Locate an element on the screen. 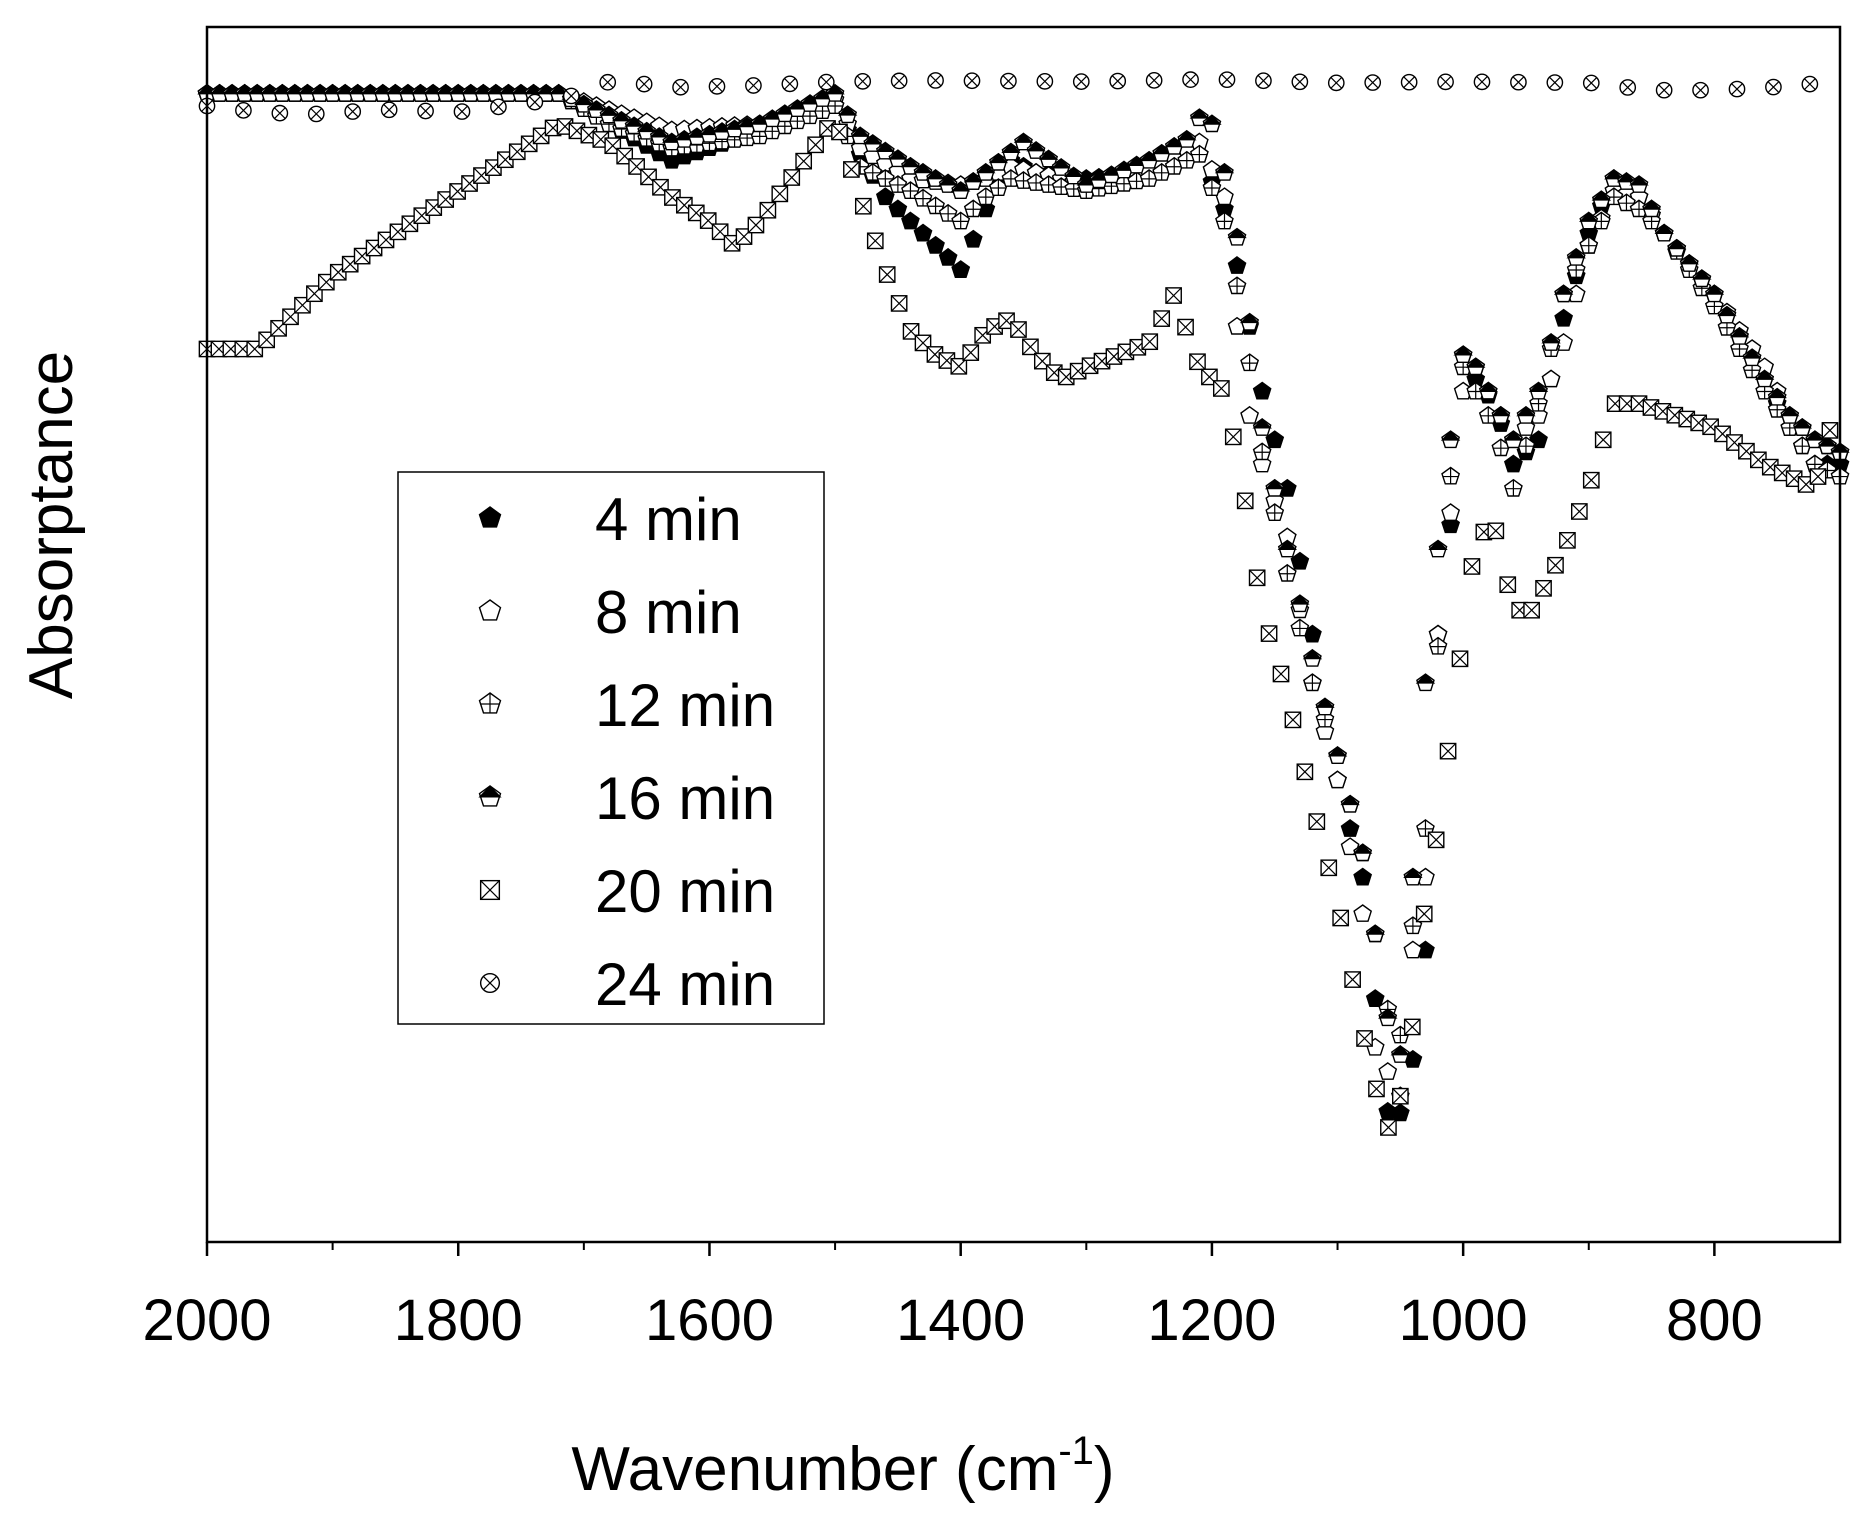  x-tick-label: 1400 is located at coordinates (960, 1320).